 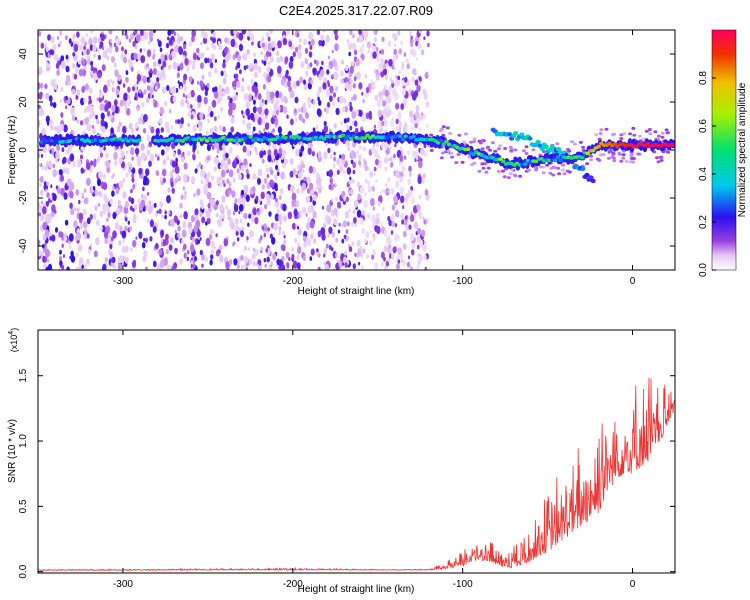 What do you see at coordinates (552, 147) in the screenshot?
I see `secondary-track-blob` at bounding box center [552, 147].